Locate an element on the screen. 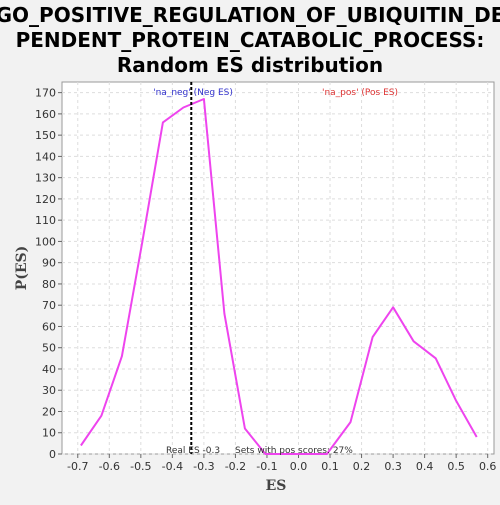  y-axis-title: P(ES) is located at coordinates (22, 268).